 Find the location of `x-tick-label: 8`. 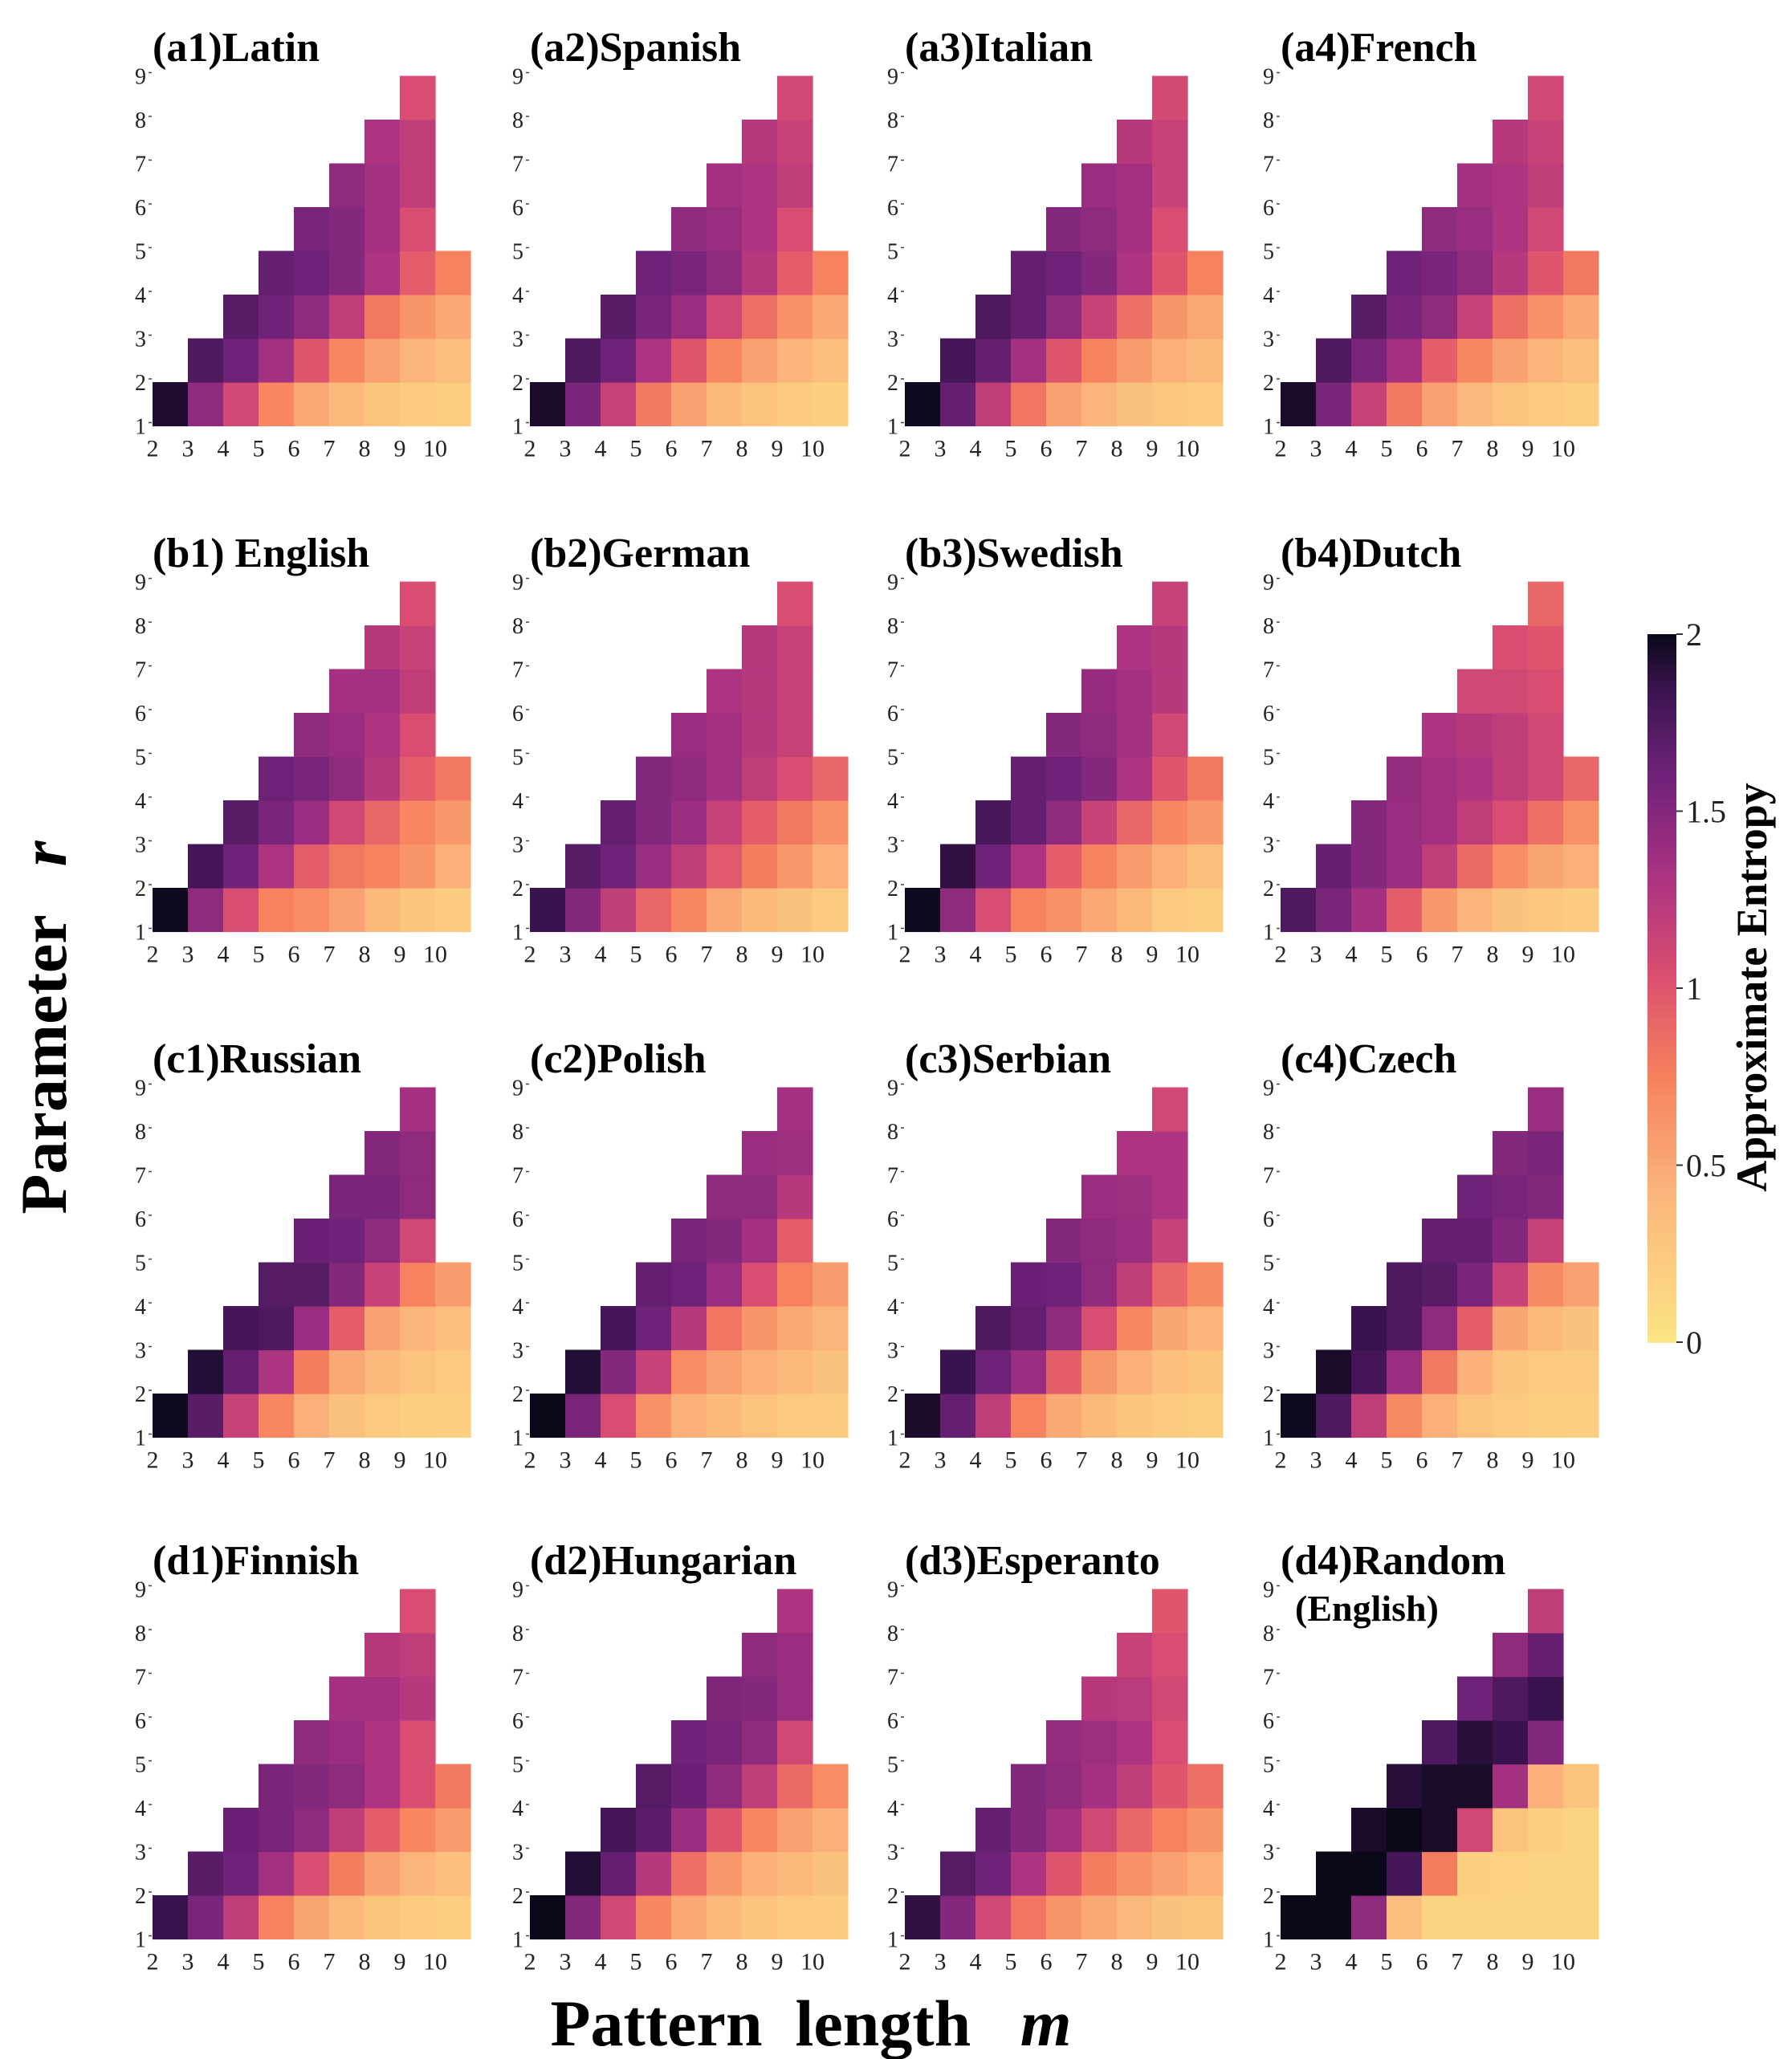

x-tick-label: 8 is located at coordinates (1117, 449).